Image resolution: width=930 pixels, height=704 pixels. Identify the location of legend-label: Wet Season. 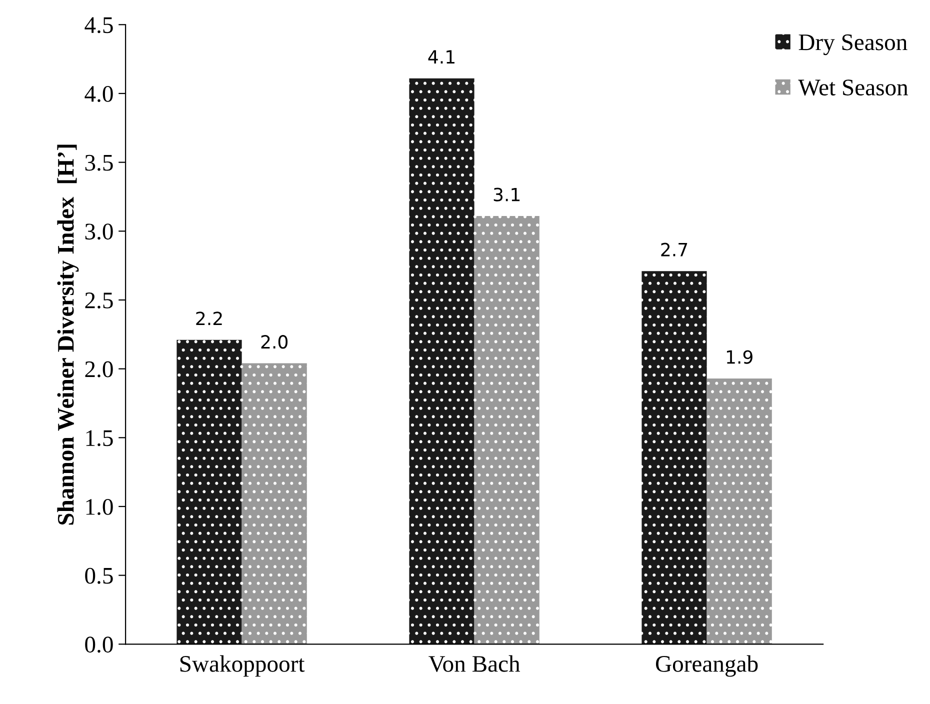
(853, 88).